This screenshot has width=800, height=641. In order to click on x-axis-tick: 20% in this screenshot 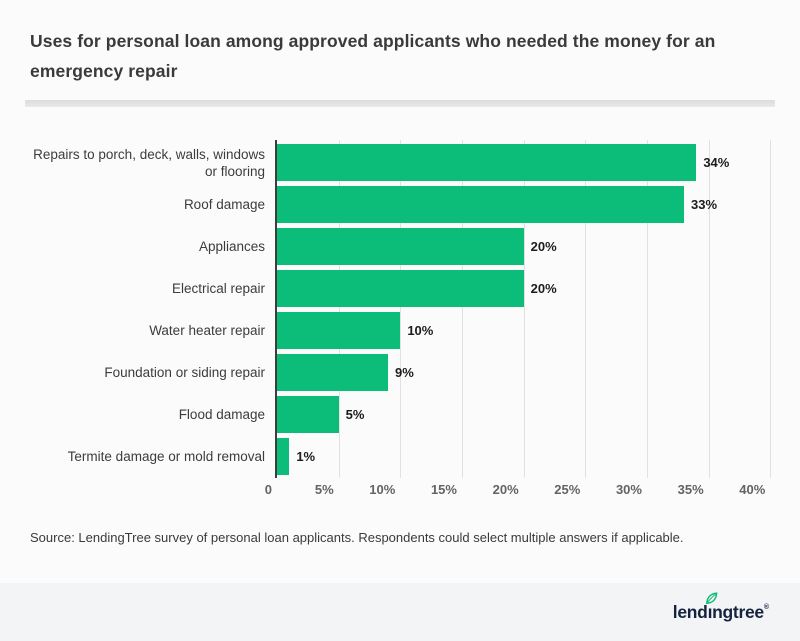, I will do `click(505, 489)`.